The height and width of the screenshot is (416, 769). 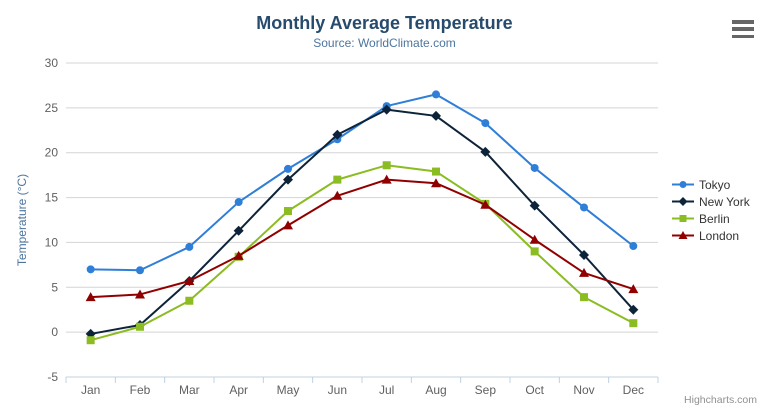 What do you see at coordinates (534, 390) in the screenshot?
I see `x-axis-label: Oct` at bounding box center [534, 390].